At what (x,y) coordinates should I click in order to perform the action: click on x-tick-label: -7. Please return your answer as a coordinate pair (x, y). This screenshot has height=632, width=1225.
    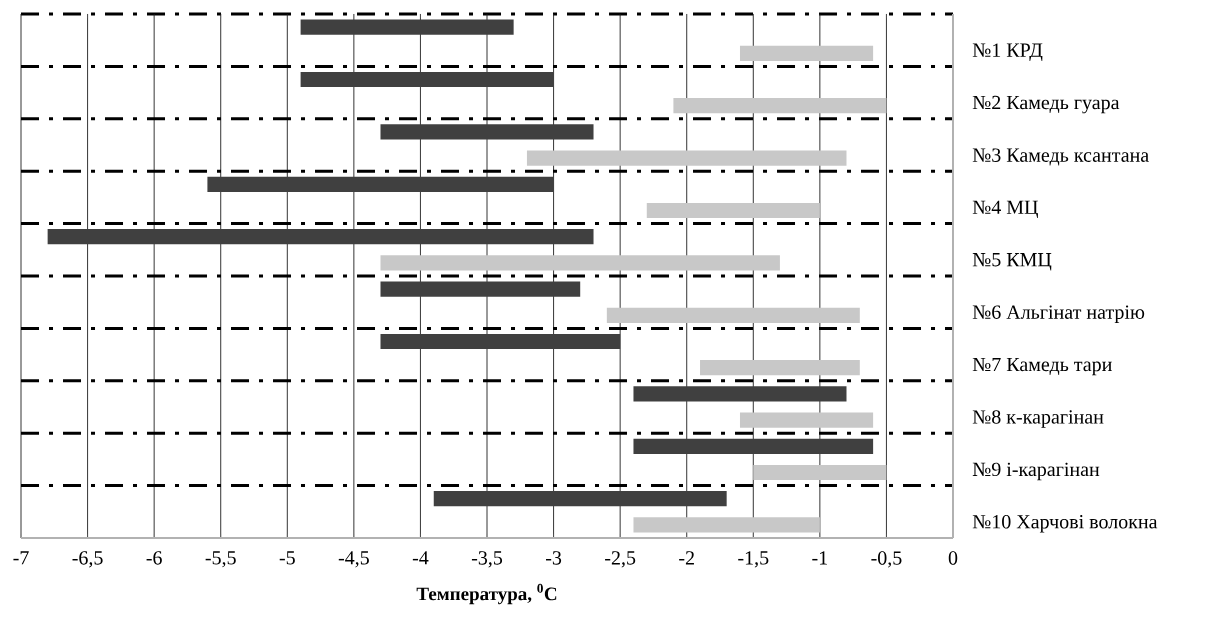
    Looking at the image, I should click on (21, 558).